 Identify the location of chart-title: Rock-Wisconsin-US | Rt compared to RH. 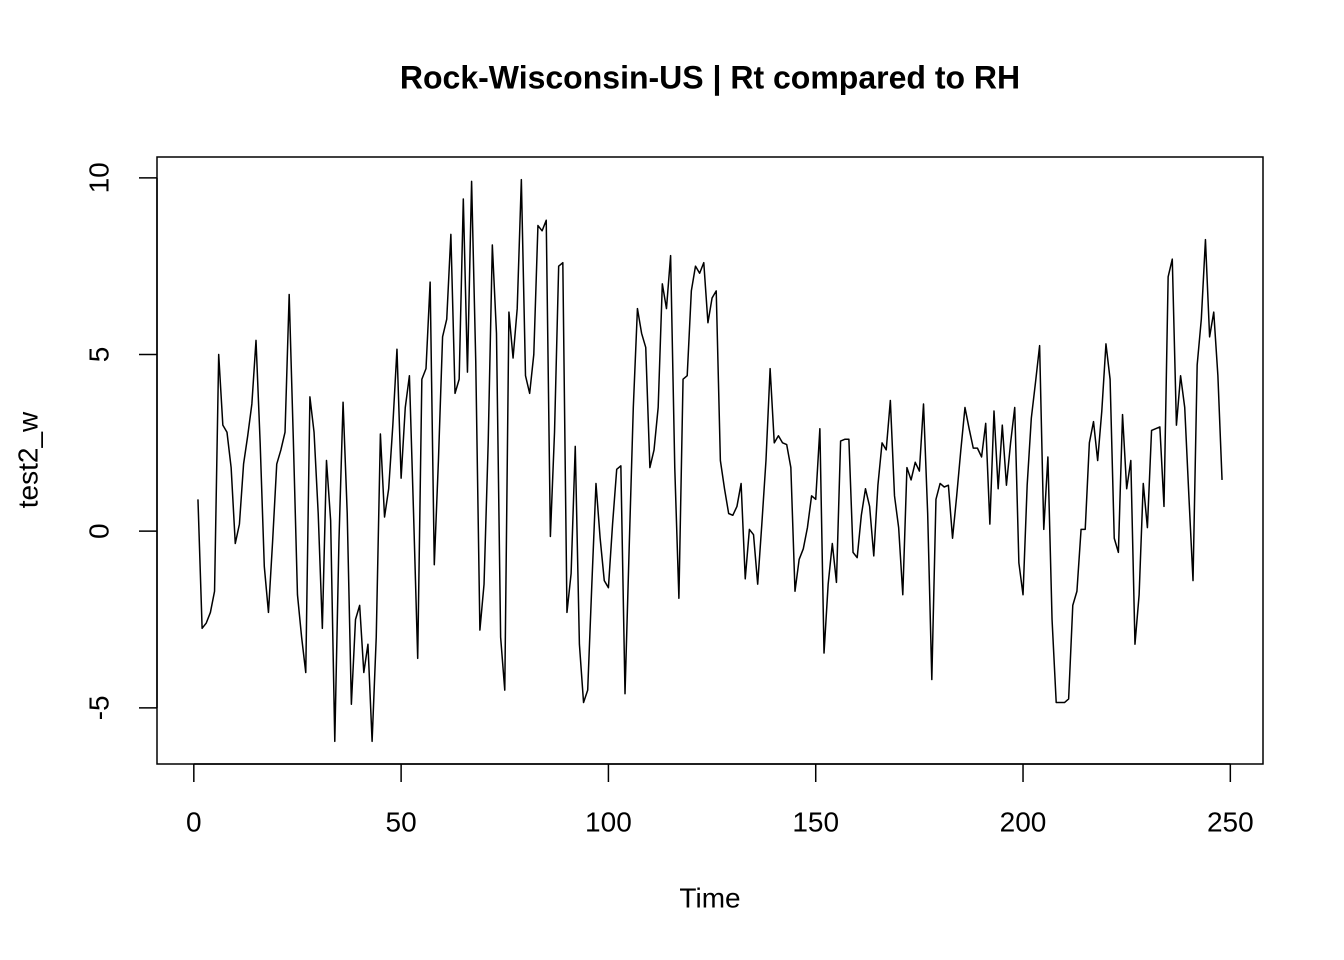
(710, 77).